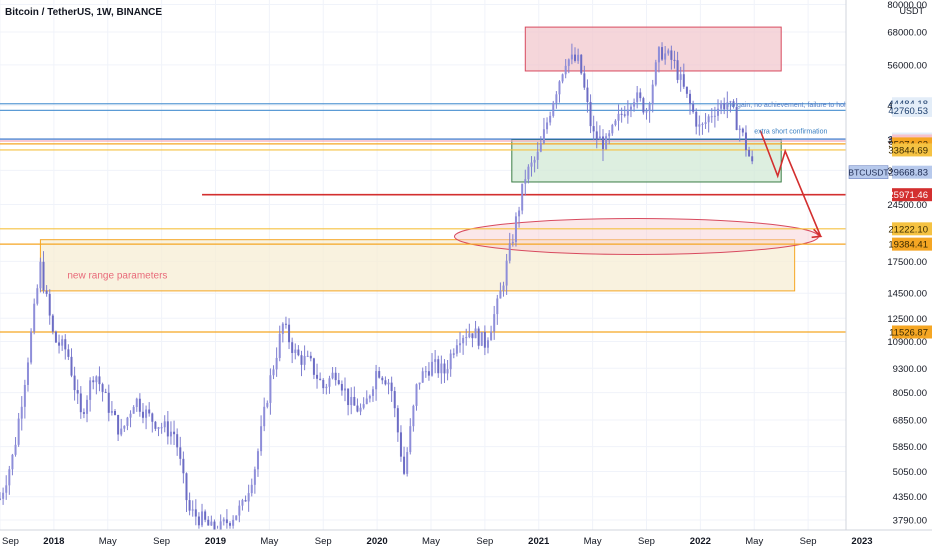  Describe the element at coordinates (907, 294) in the screenshot. I see `price-tick-label: 14500.00` at that location.